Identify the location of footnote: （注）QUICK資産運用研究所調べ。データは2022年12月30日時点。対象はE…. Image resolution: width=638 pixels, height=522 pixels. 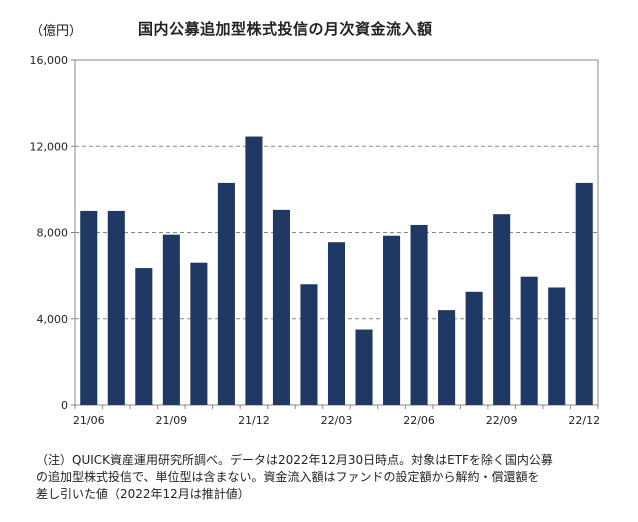
(326, 477).